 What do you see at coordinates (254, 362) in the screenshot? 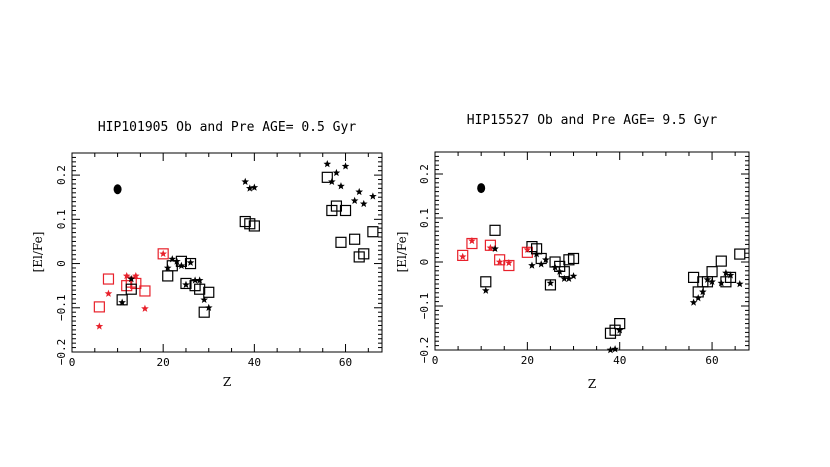
I see `x-tick-label: 40` at bounding box center [254, 362].